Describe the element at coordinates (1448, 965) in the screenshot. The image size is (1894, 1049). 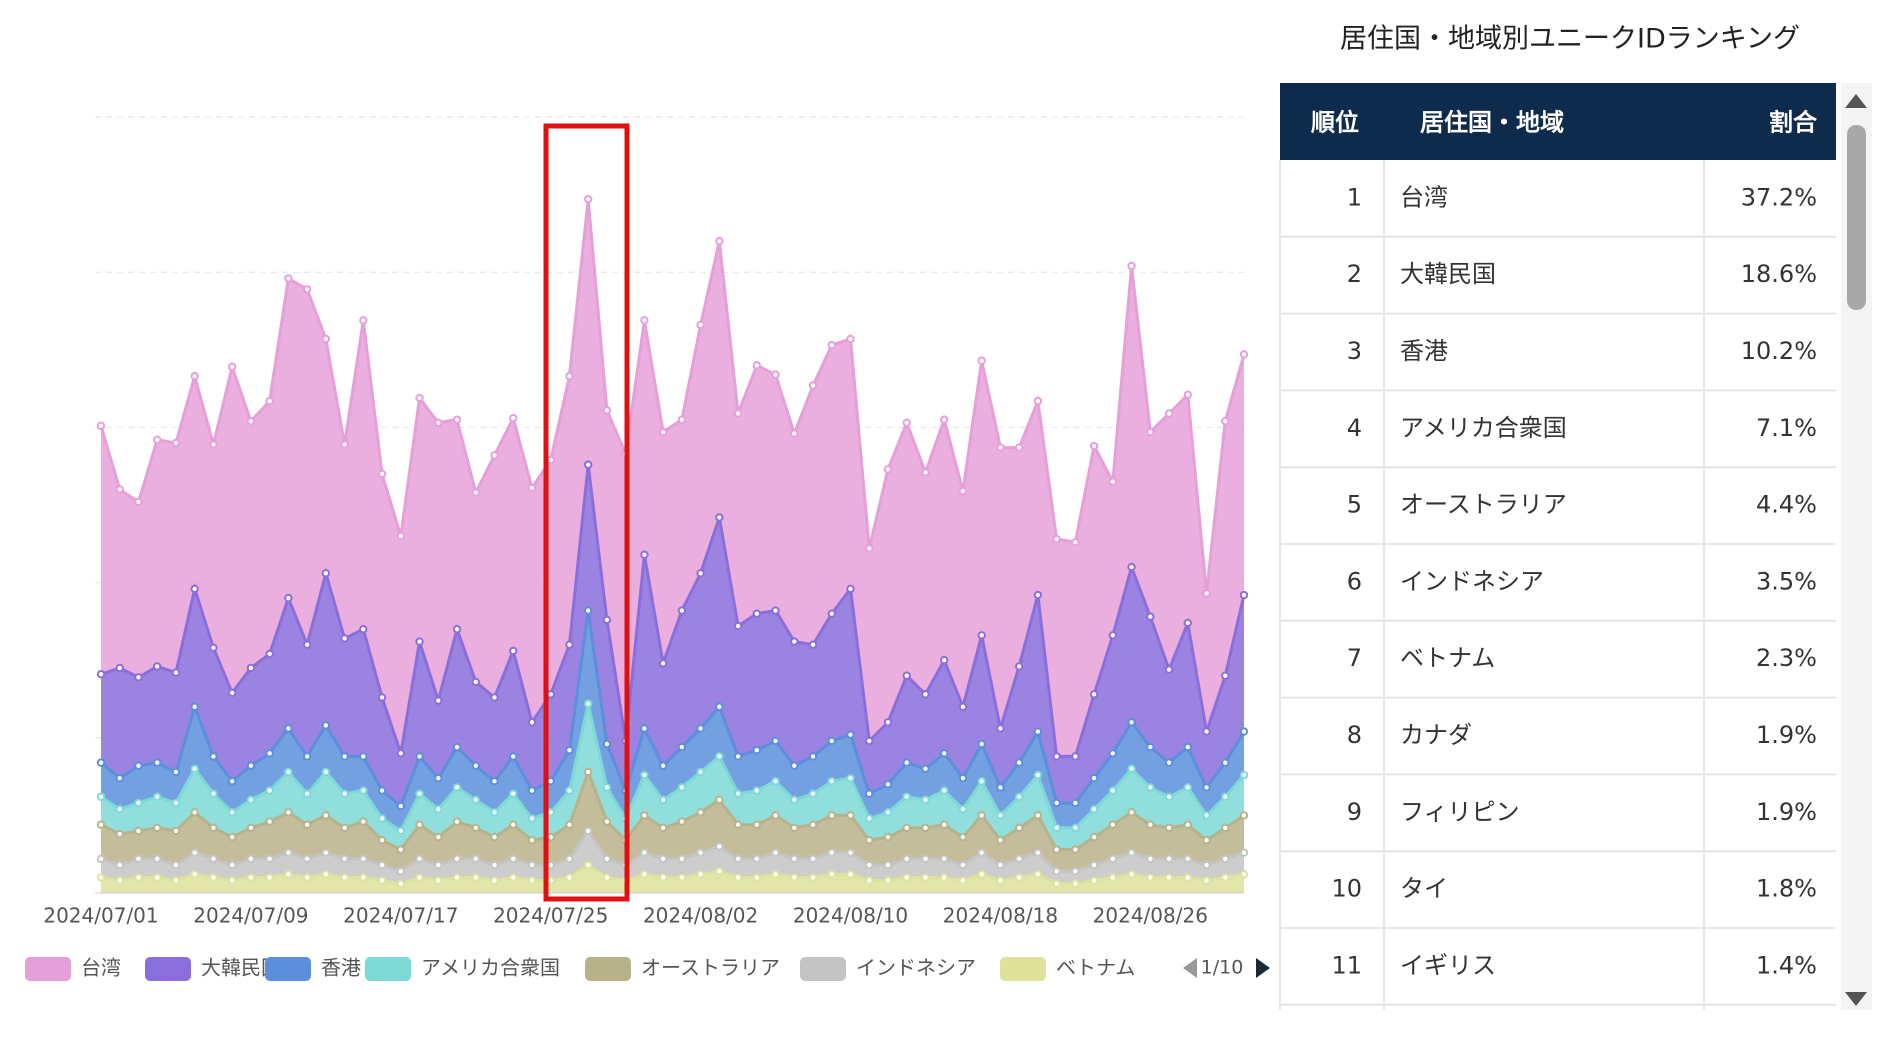
I see `table-cell: イギリス` at that location.